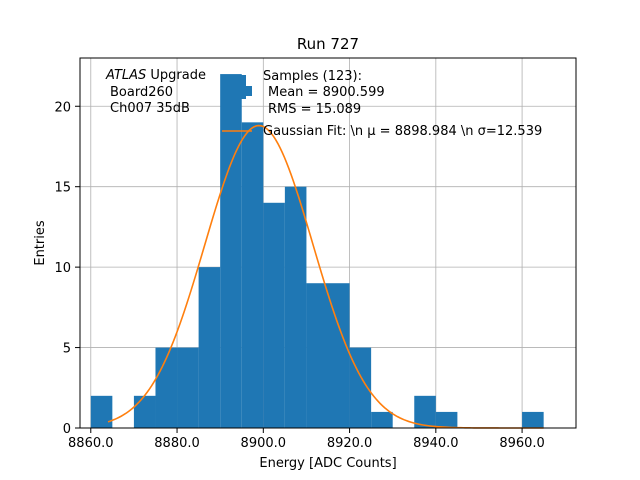 The height and width of the screenshot is (480, 640). Describe the element at coordinates (141, 92) in the screenshot. I see `board-label: Board260` at that location.